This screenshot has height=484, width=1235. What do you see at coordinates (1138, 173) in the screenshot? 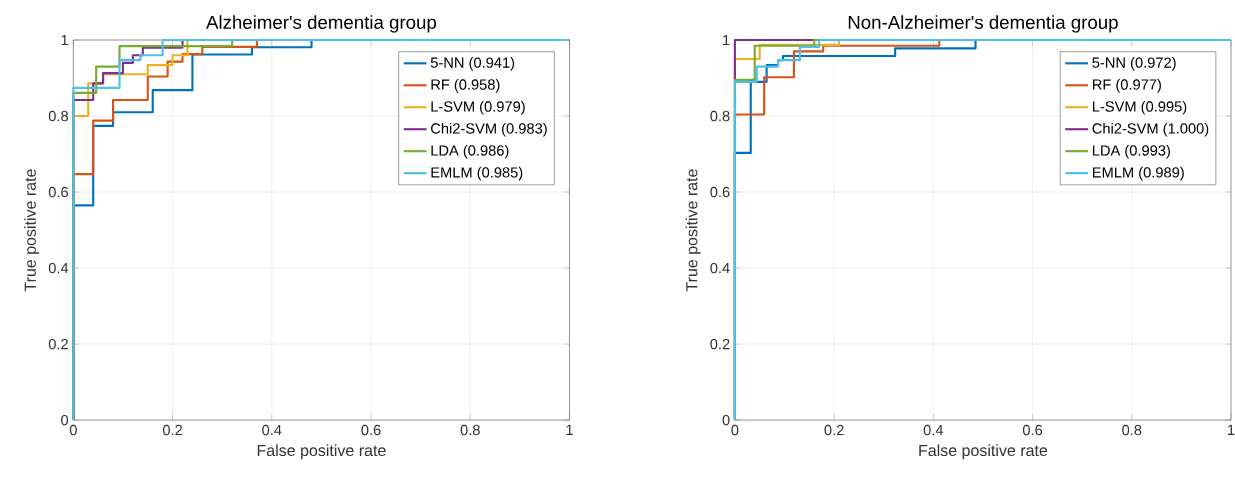
I see `legend-label: EMLM (0.989)` at bounding box center [1138, 173].